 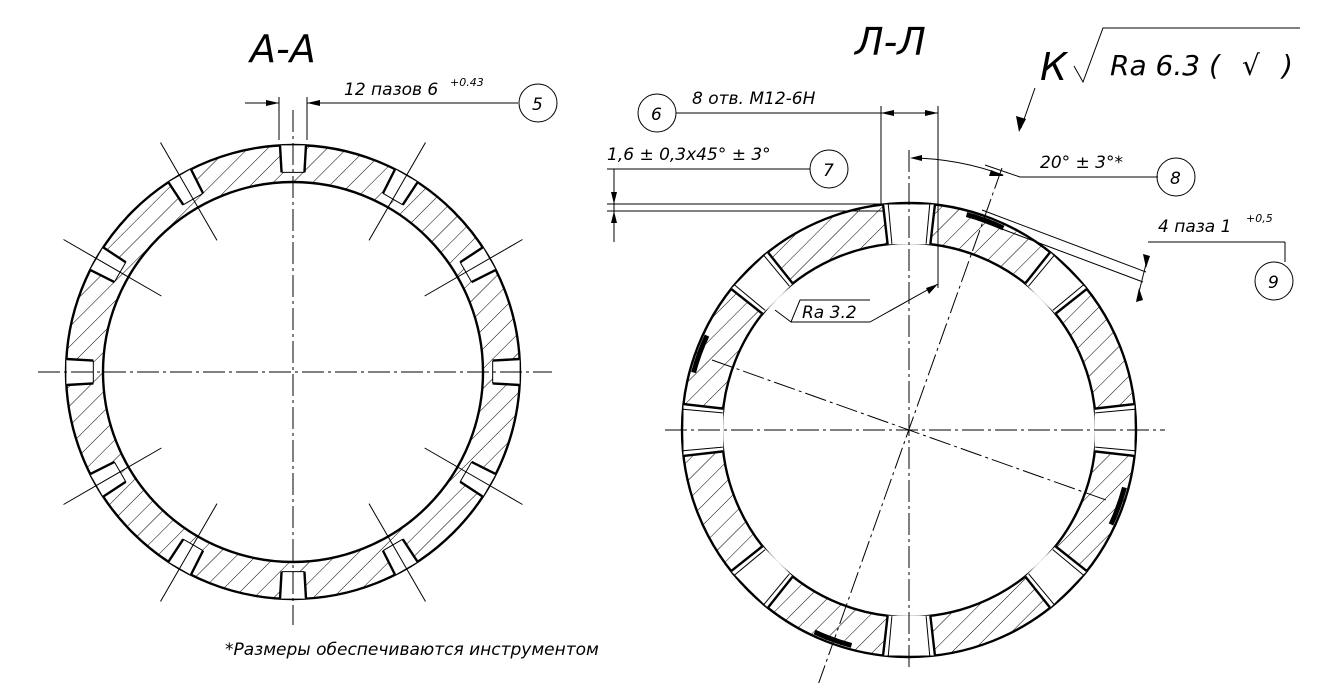 What do you see at coordinates (80, 372) in the screenshot?
I see `slot` at bounding box center [80, 372].